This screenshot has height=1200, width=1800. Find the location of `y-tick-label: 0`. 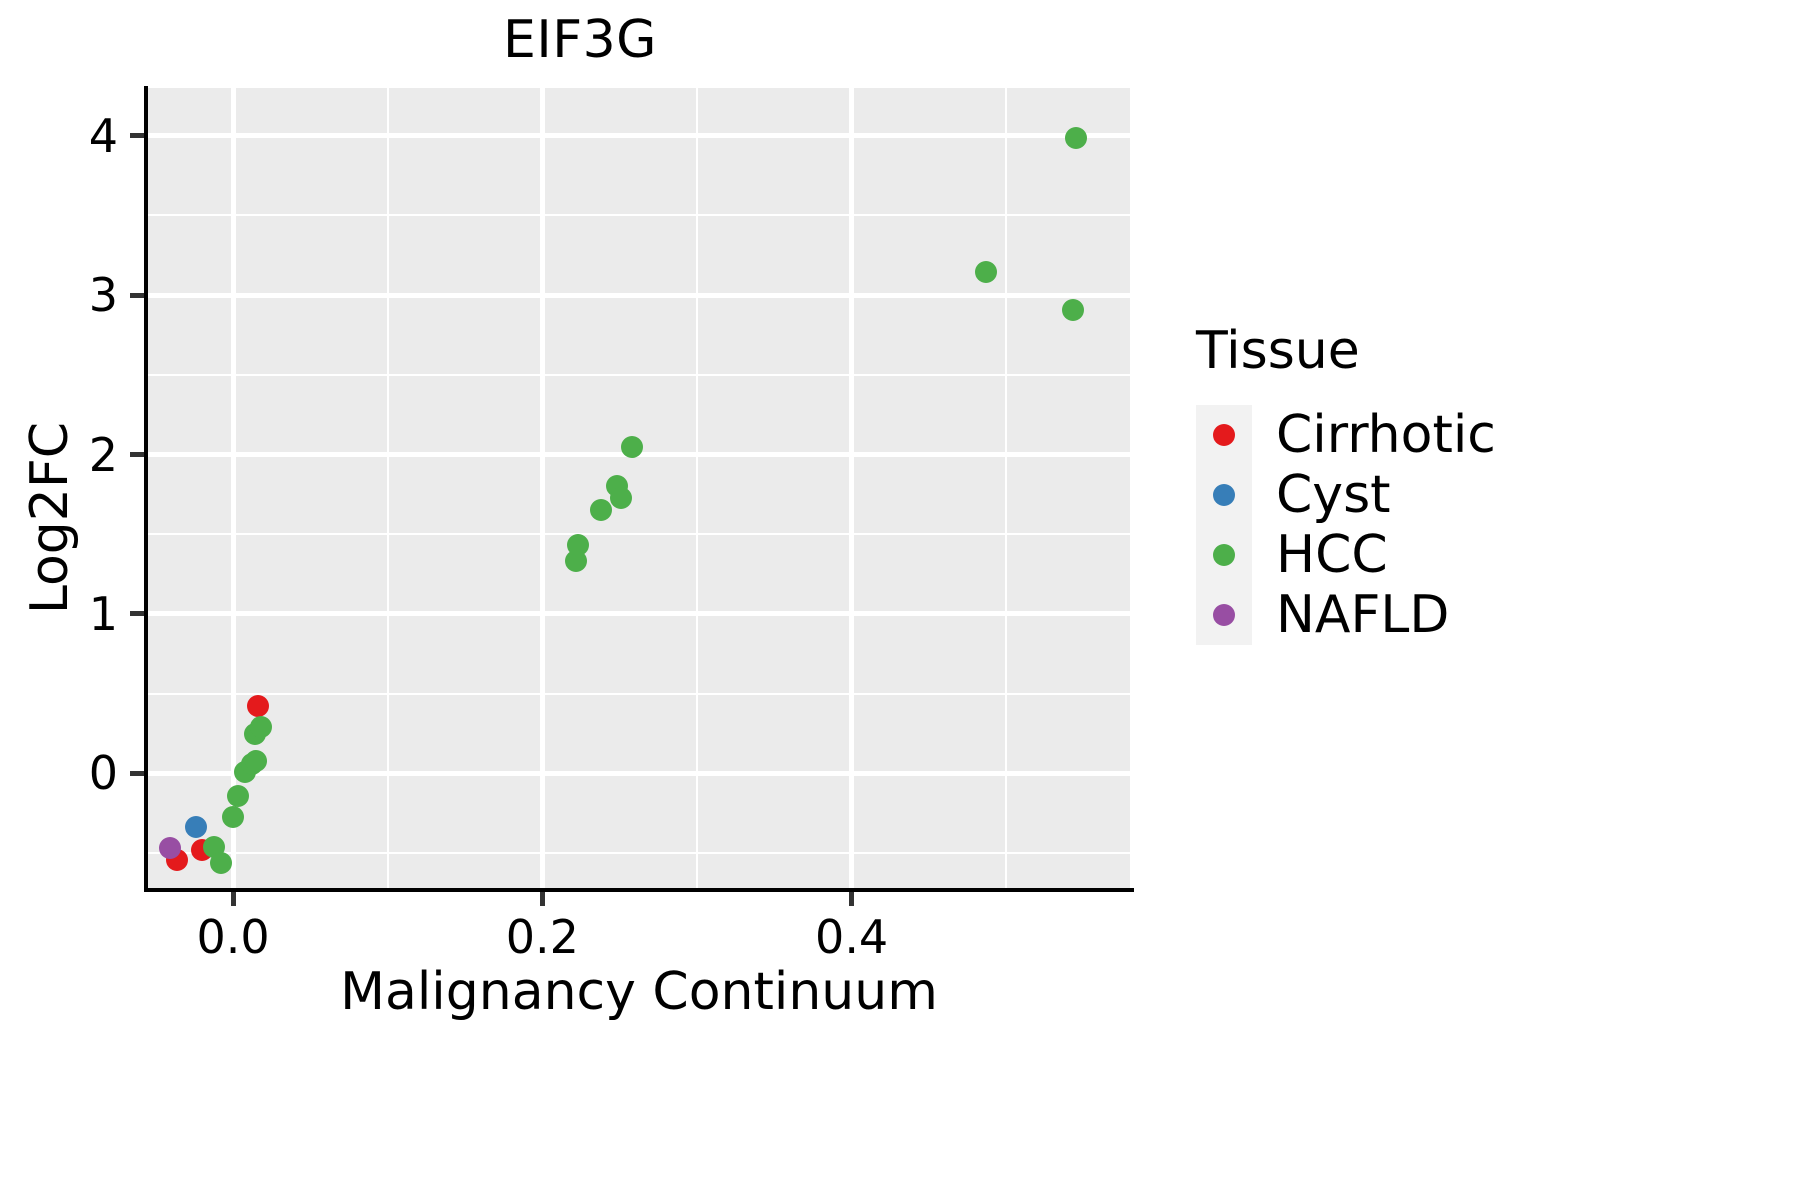

y-tick-label: 0 is located at coordinates (103, 773).